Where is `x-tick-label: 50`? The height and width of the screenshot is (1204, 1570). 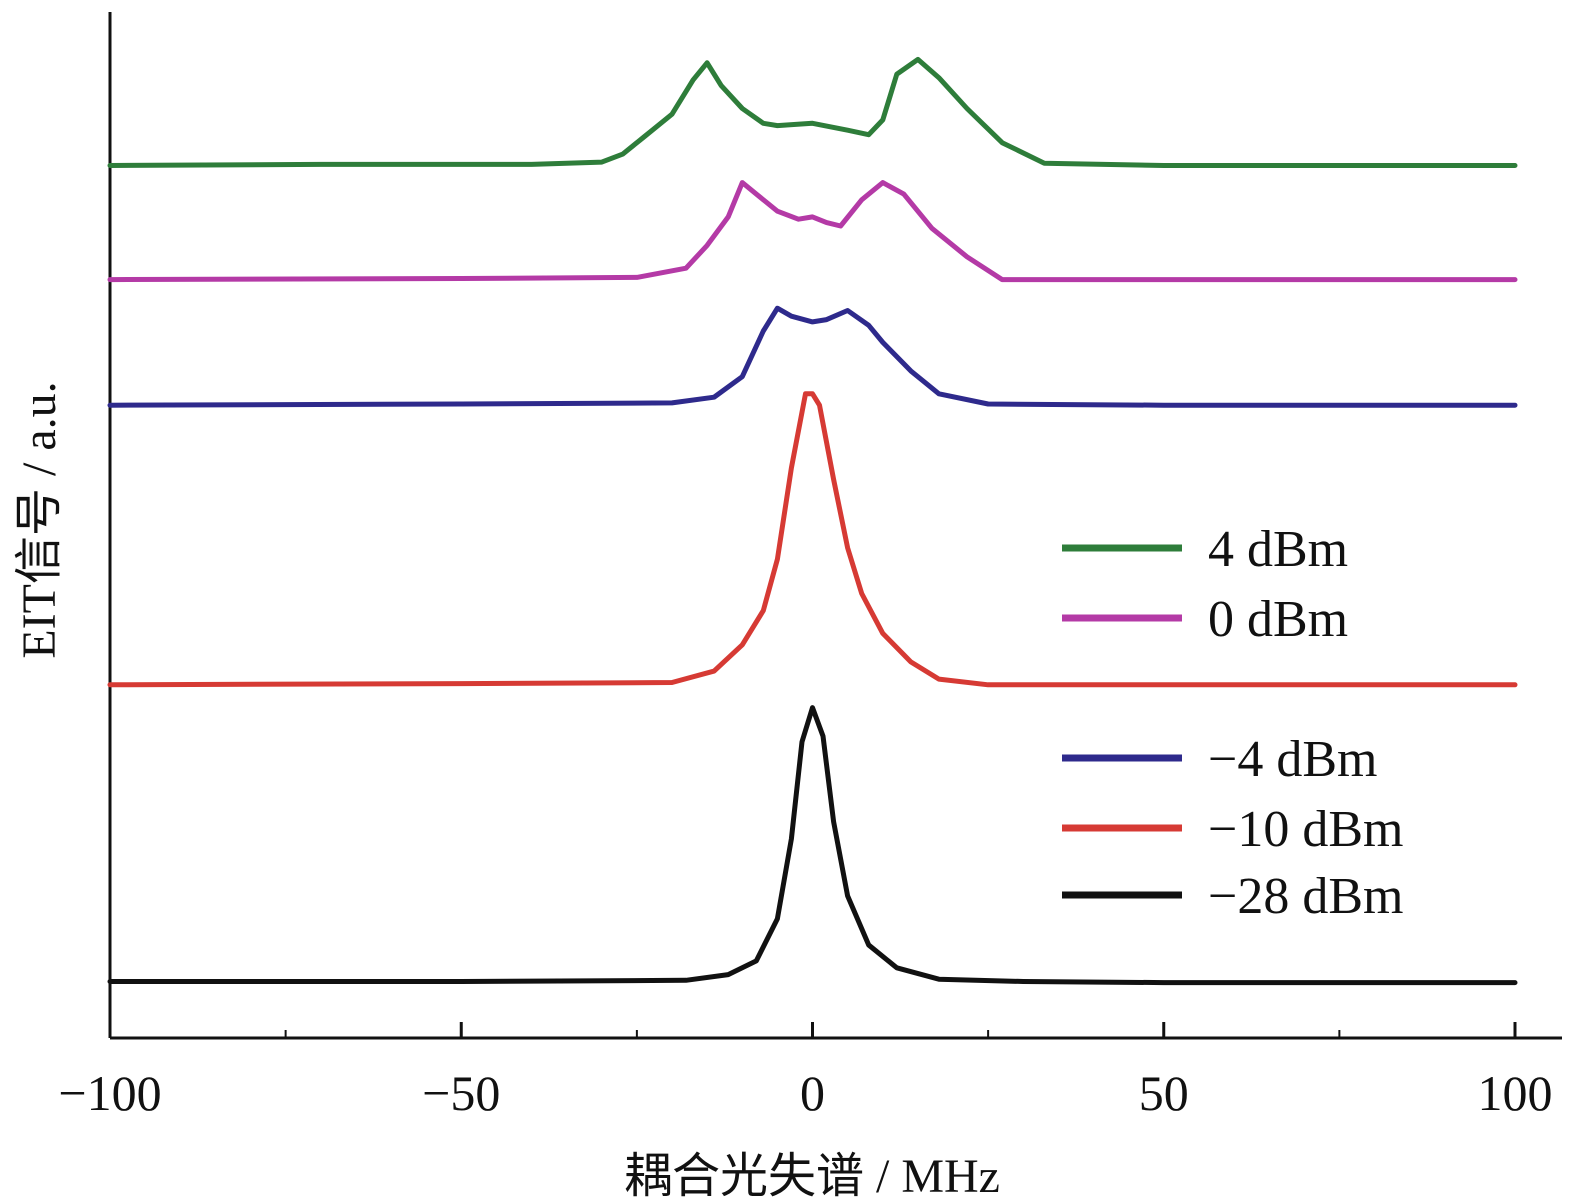 x-tick-label: 50 is located at coordinates (1164, 1093).